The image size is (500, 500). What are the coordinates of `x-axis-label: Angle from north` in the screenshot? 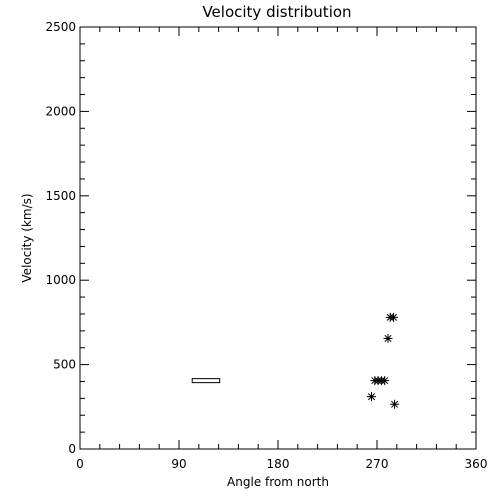 It's located at (278, 482).